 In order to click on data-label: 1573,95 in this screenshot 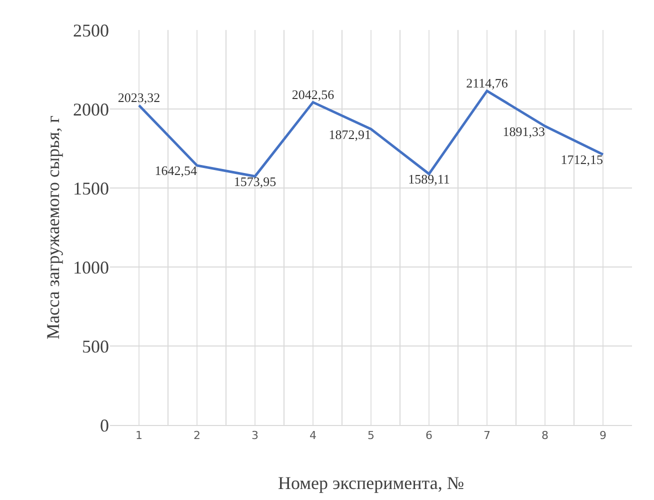, I will do `click(255, 182)`.